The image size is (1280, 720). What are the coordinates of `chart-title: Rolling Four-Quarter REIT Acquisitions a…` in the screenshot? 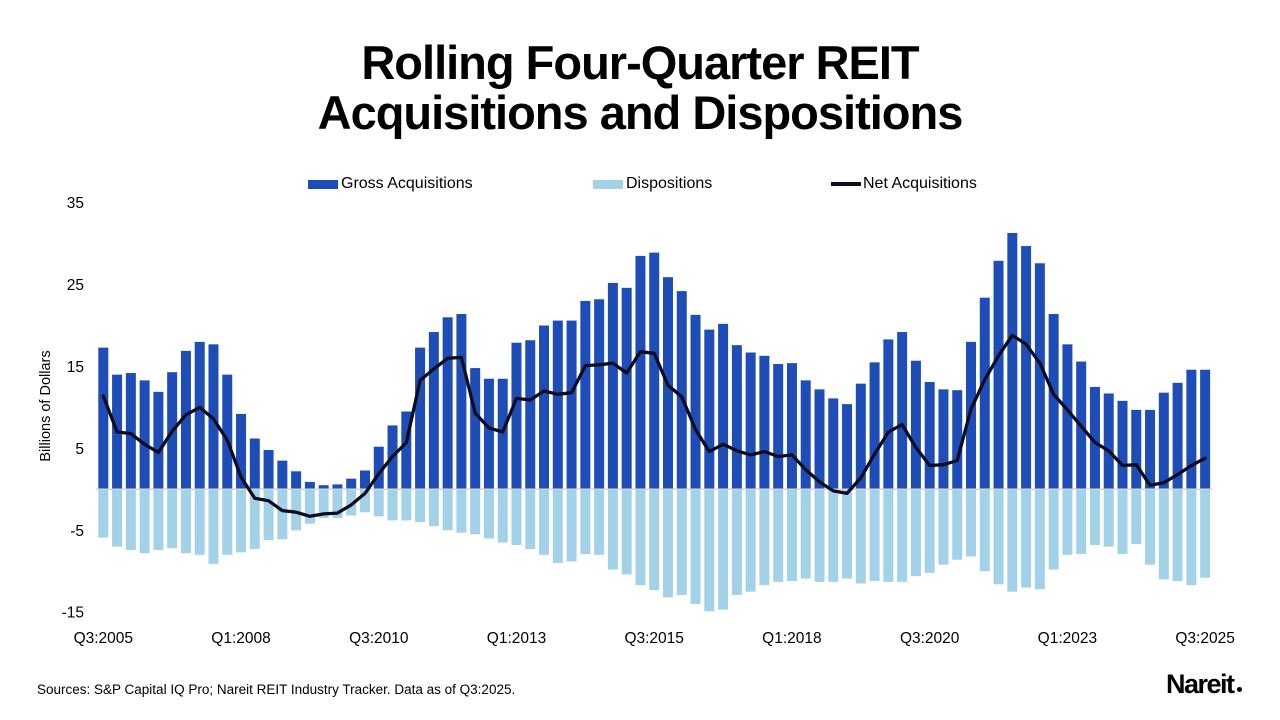 It's located at (640, 88).